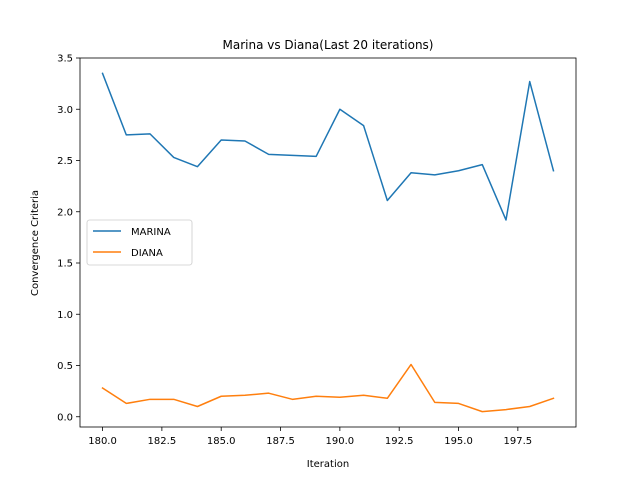 Image resolution: width=640 pixels, height=480 pixels. I want to click on y-tick-label: 1.5, so click(65, 264).